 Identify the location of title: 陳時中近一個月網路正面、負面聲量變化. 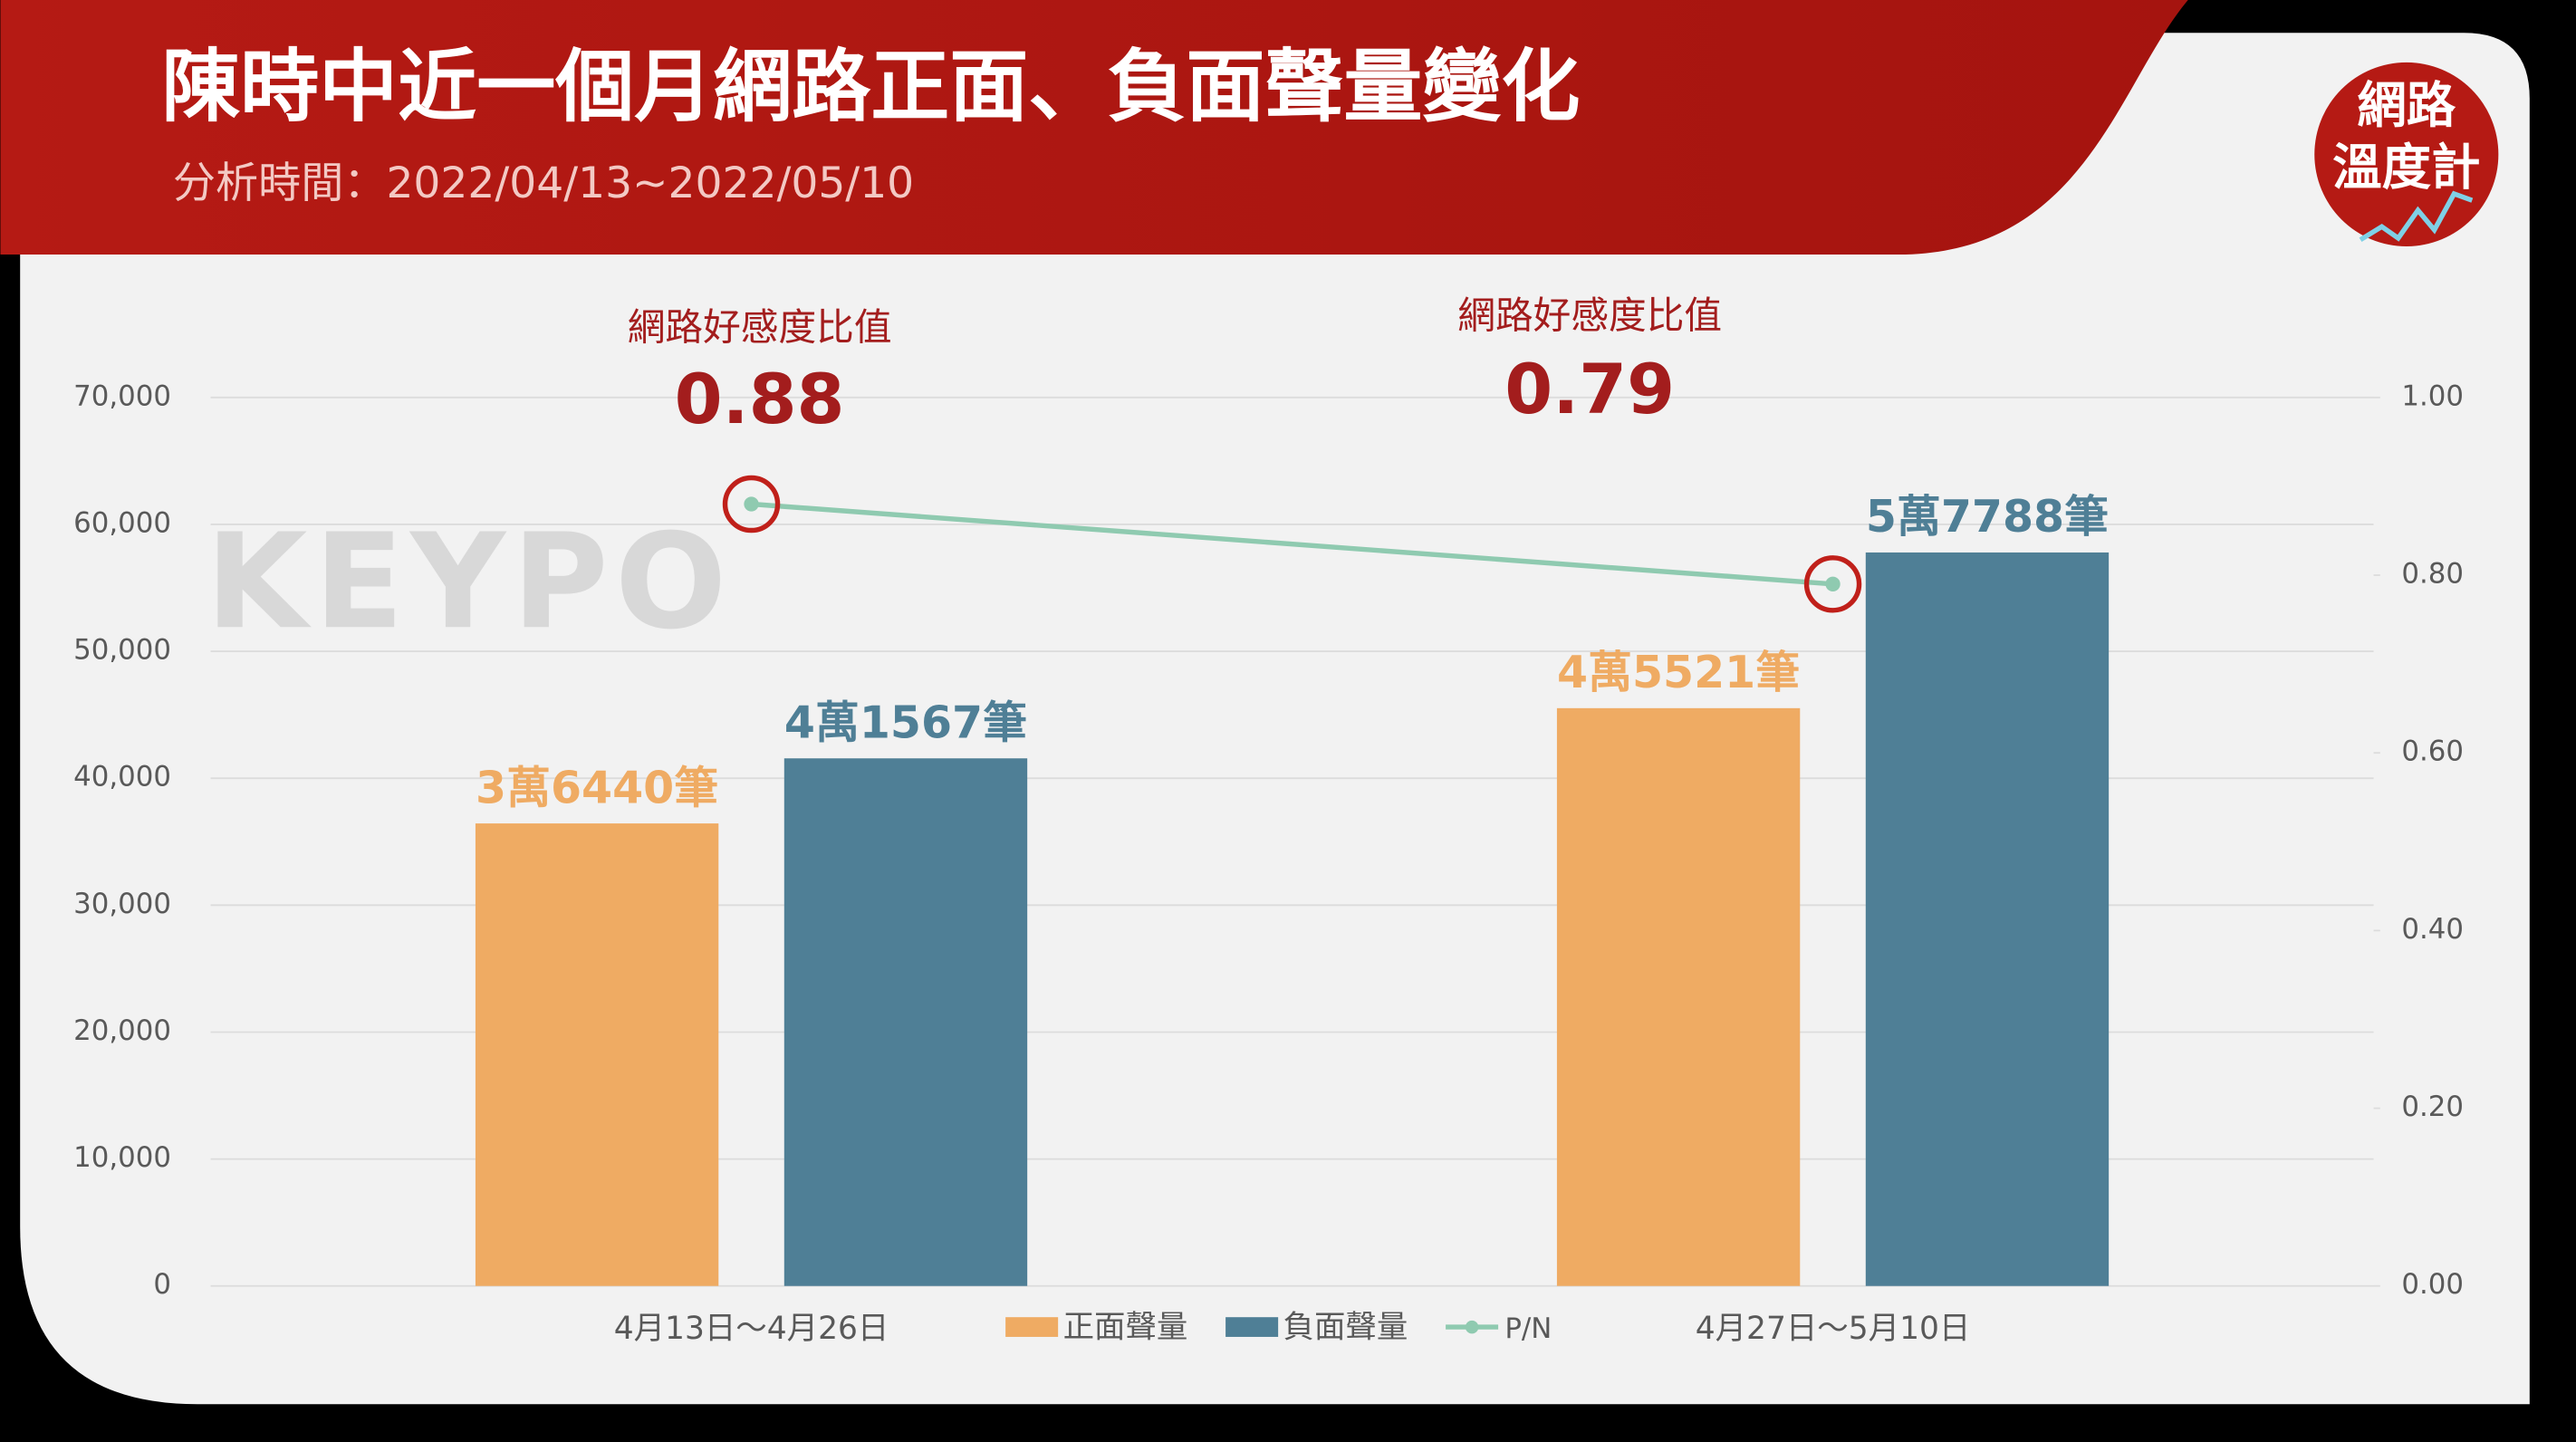
(870, 86).